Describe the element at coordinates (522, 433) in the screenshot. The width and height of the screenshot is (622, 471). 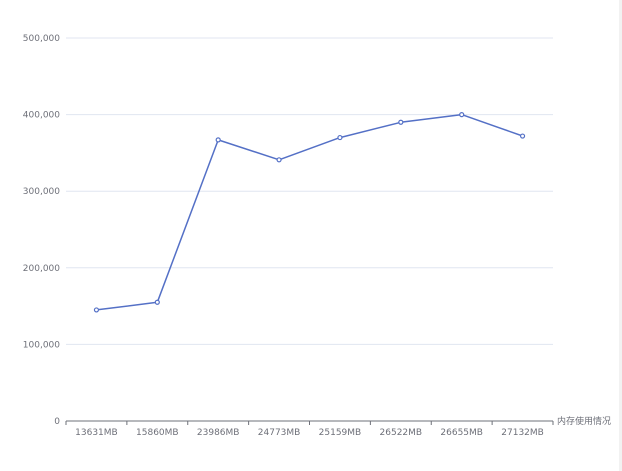
I see `x-tick-label: 27132MB` at that location.